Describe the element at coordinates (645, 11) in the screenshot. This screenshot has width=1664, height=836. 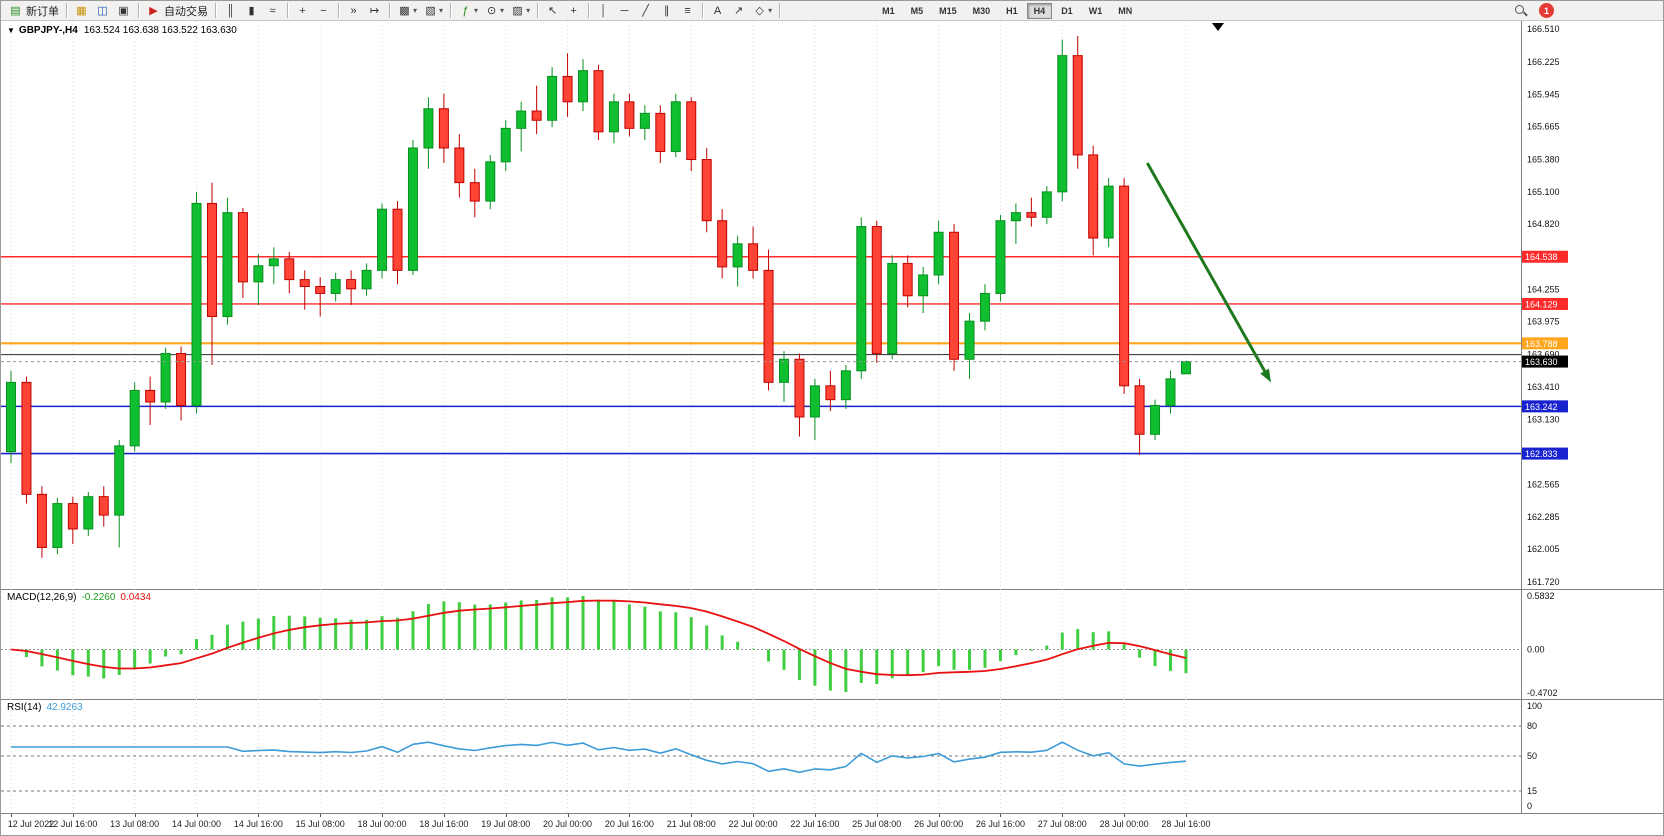
I see `trendline-button: ╱` at that location.